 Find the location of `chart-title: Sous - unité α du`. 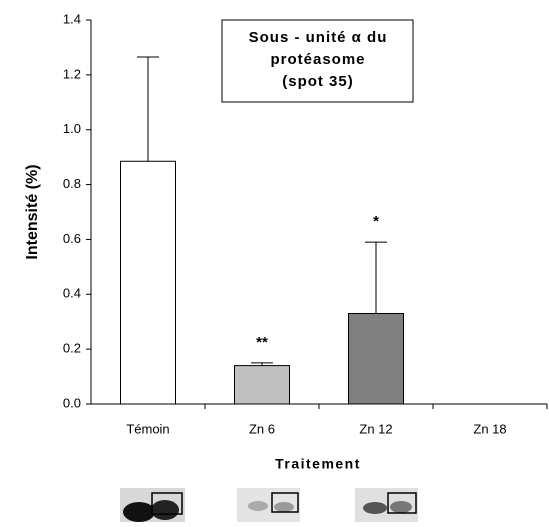

chart-title: Sous - unité α du is located at coordinates (318, 37).